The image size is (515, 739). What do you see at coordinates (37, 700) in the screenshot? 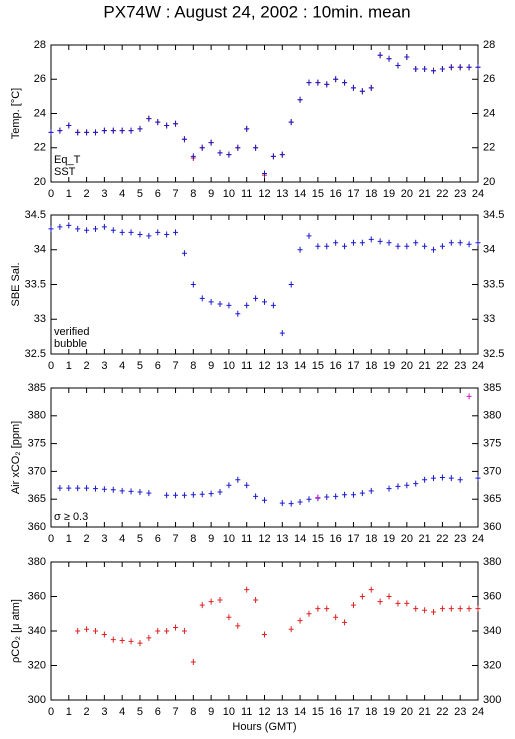
I see `y-tick-label: 300` at bounding box center [37, 700].